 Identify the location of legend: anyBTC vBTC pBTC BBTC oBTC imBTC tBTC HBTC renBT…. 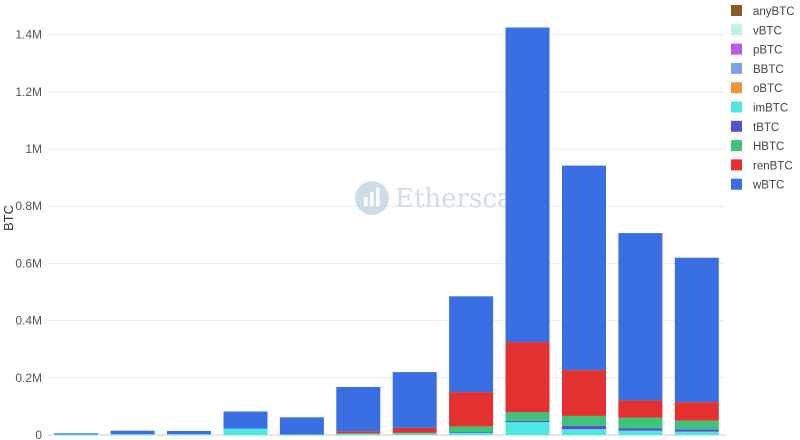
(763, 98).